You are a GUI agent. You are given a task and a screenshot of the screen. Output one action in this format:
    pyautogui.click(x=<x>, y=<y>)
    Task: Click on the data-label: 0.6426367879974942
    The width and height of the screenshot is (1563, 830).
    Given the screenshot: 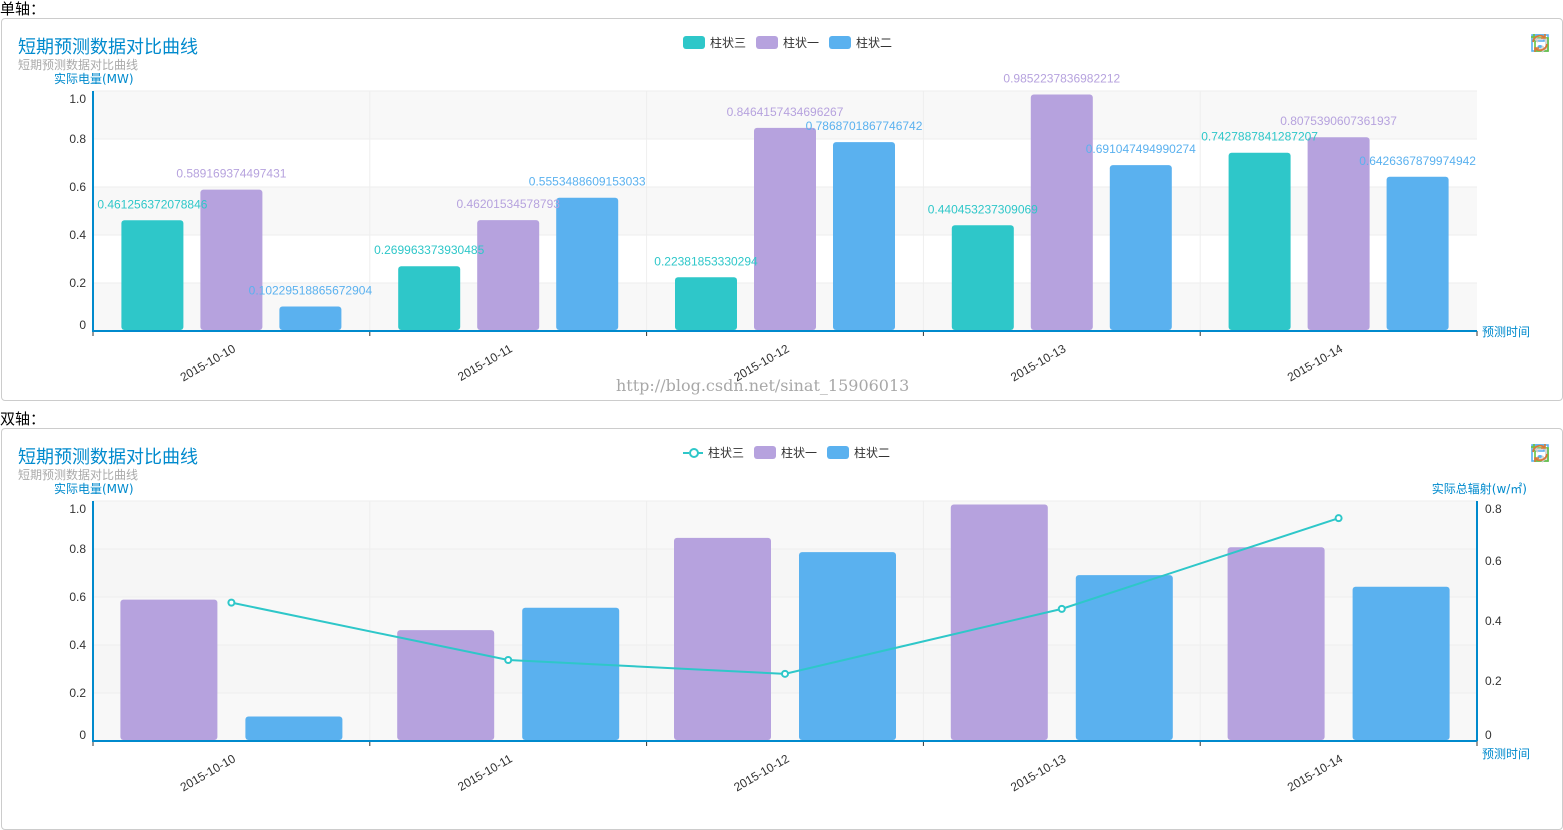 What is the action you would take?
    pyautogui.click(x=1417, y=161)
    